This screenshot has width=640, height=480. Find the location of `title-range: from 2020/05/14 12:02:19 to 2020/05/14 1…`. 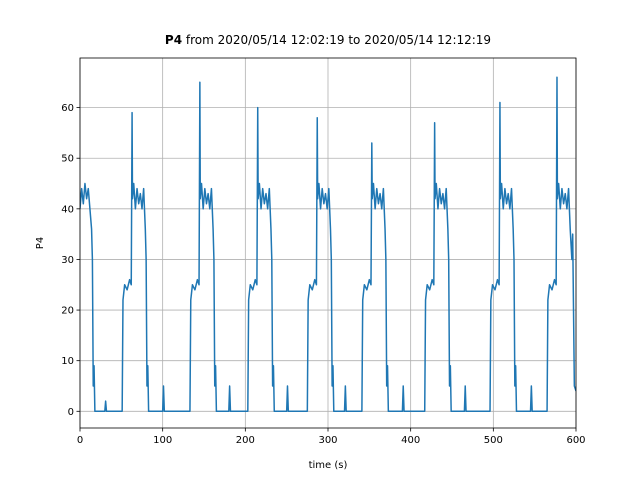

title-range: from 2020/05/14 12:02:19 to 2020/05/14 1… is located at coordinates (338, 40).